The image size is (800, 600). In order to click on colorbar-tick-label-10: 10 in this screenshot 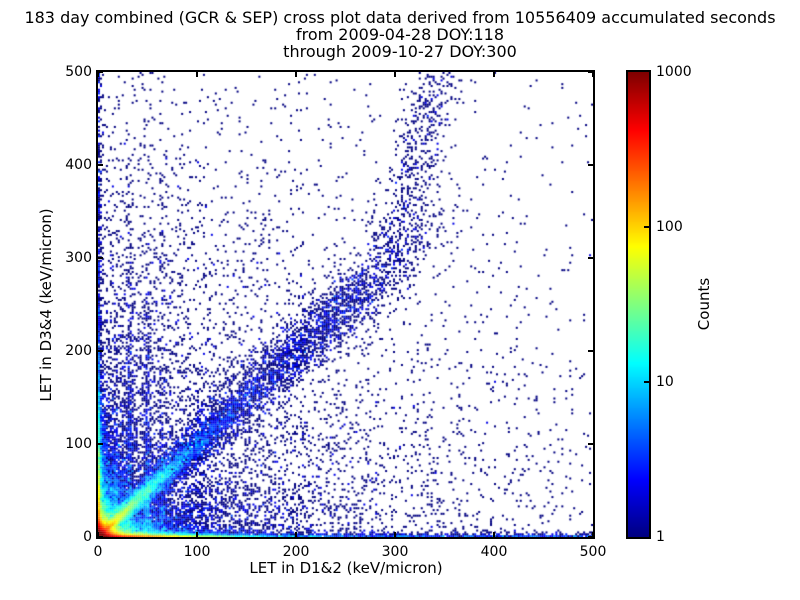, I will do `click(665, 382)`.